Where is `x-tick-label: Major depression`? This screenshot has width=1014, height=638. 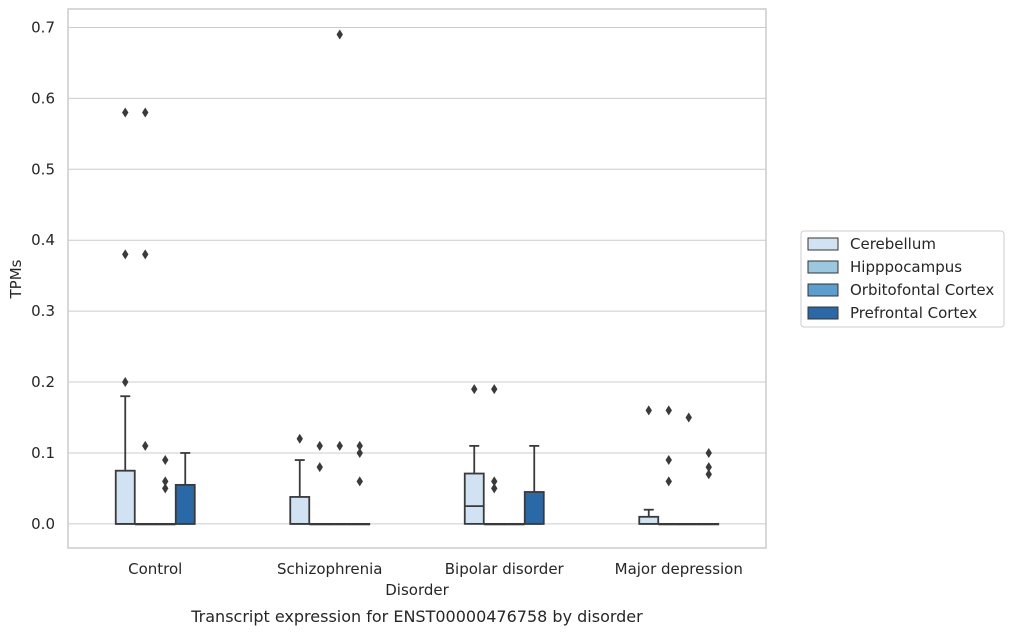 x-tick-label: Major depression is located at coordinates (679, 569).